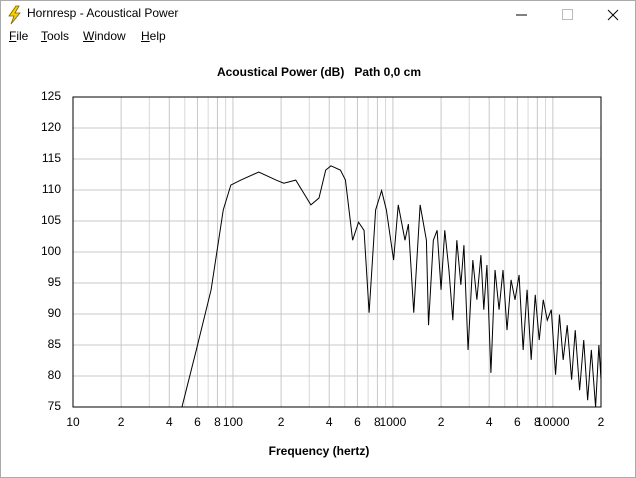 The width and height of the screenshot is (636, 478). Describe the element at coordinates (55, 313) in the screenshot. I see `y-tick-label: 90` at that location.